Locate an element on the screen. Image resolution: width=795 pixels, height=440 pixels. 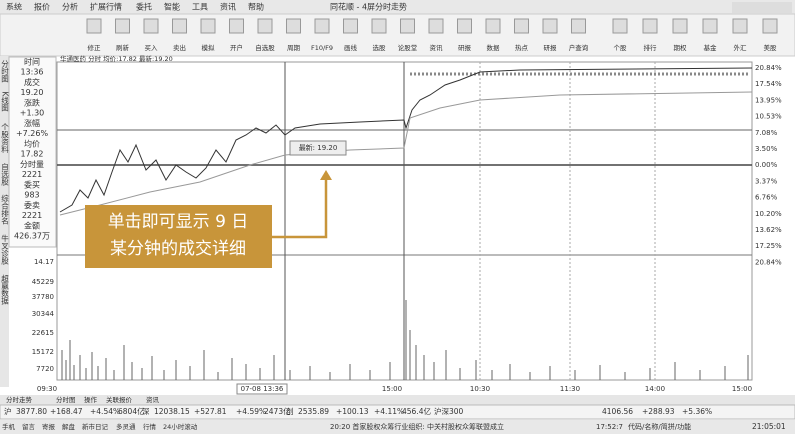
right-axis-label: 3.37% is located at coordinates (766, 181).